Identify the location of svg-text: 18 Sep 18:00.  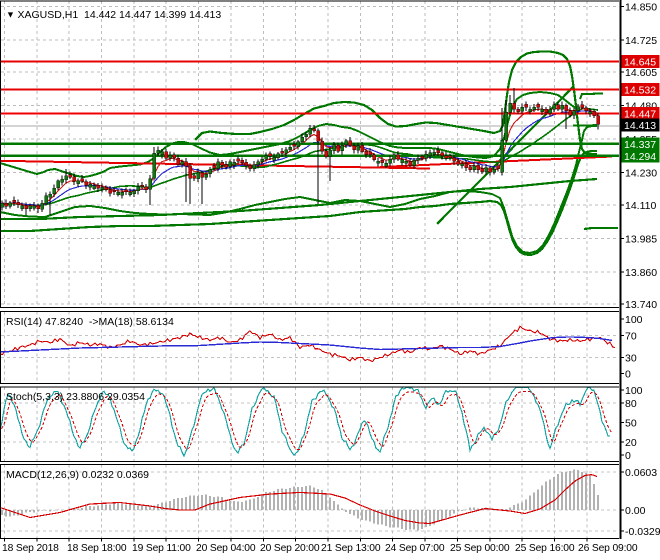
(97, 548).